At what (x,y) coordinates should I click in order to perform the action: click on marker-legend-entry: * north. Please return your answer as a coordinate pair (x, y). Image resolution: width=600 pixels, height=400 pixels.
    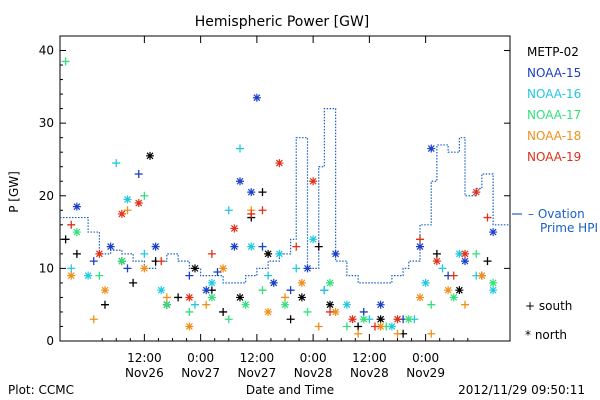
    Looking at the image, I should click on (546, 335).